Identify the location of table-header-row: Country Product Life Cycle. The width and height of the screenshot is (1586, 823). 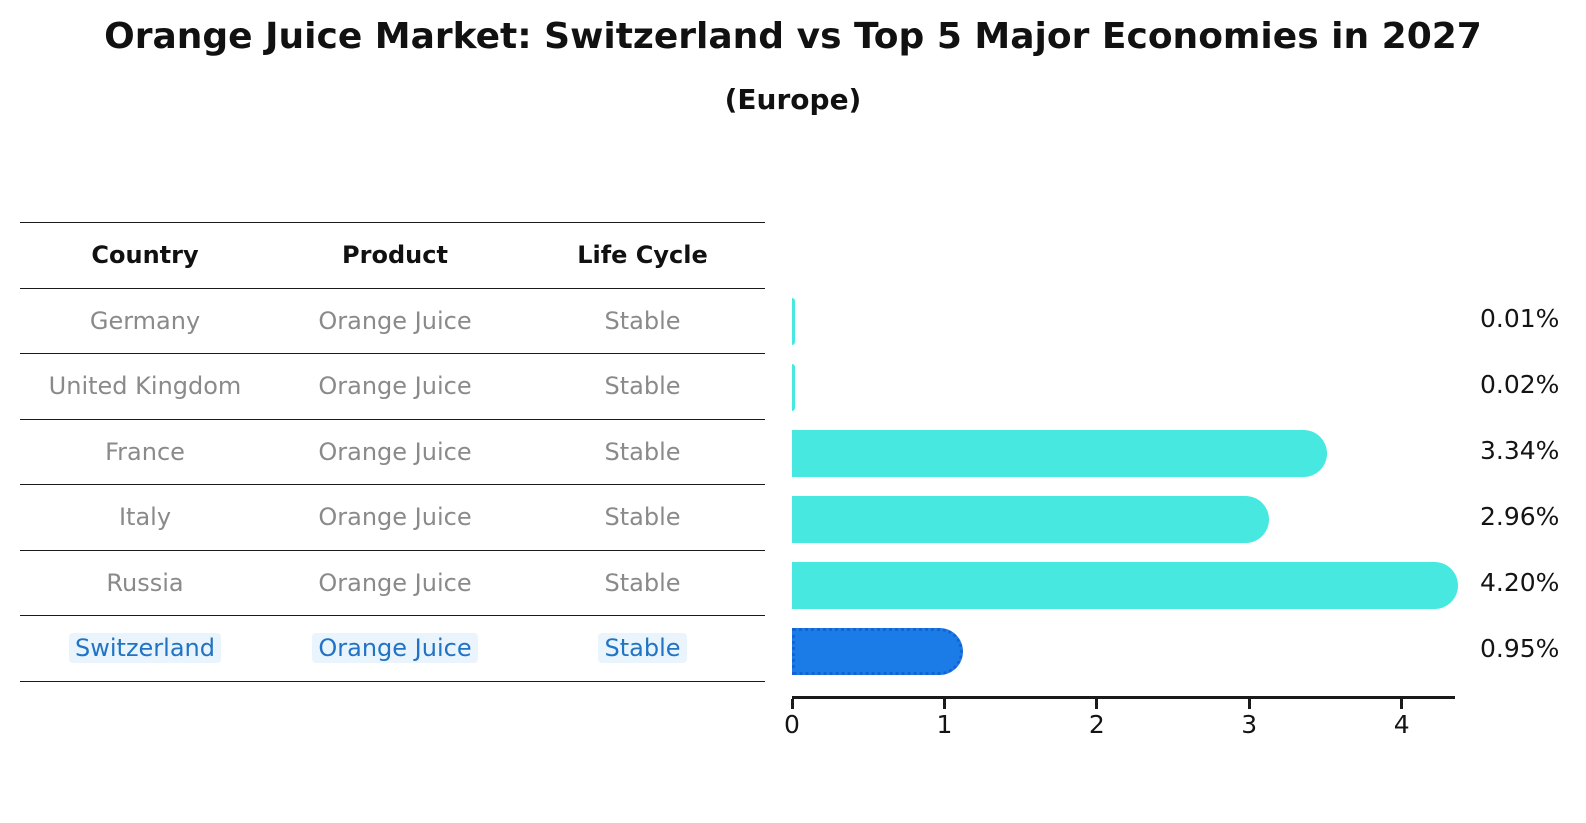
(392, 255).